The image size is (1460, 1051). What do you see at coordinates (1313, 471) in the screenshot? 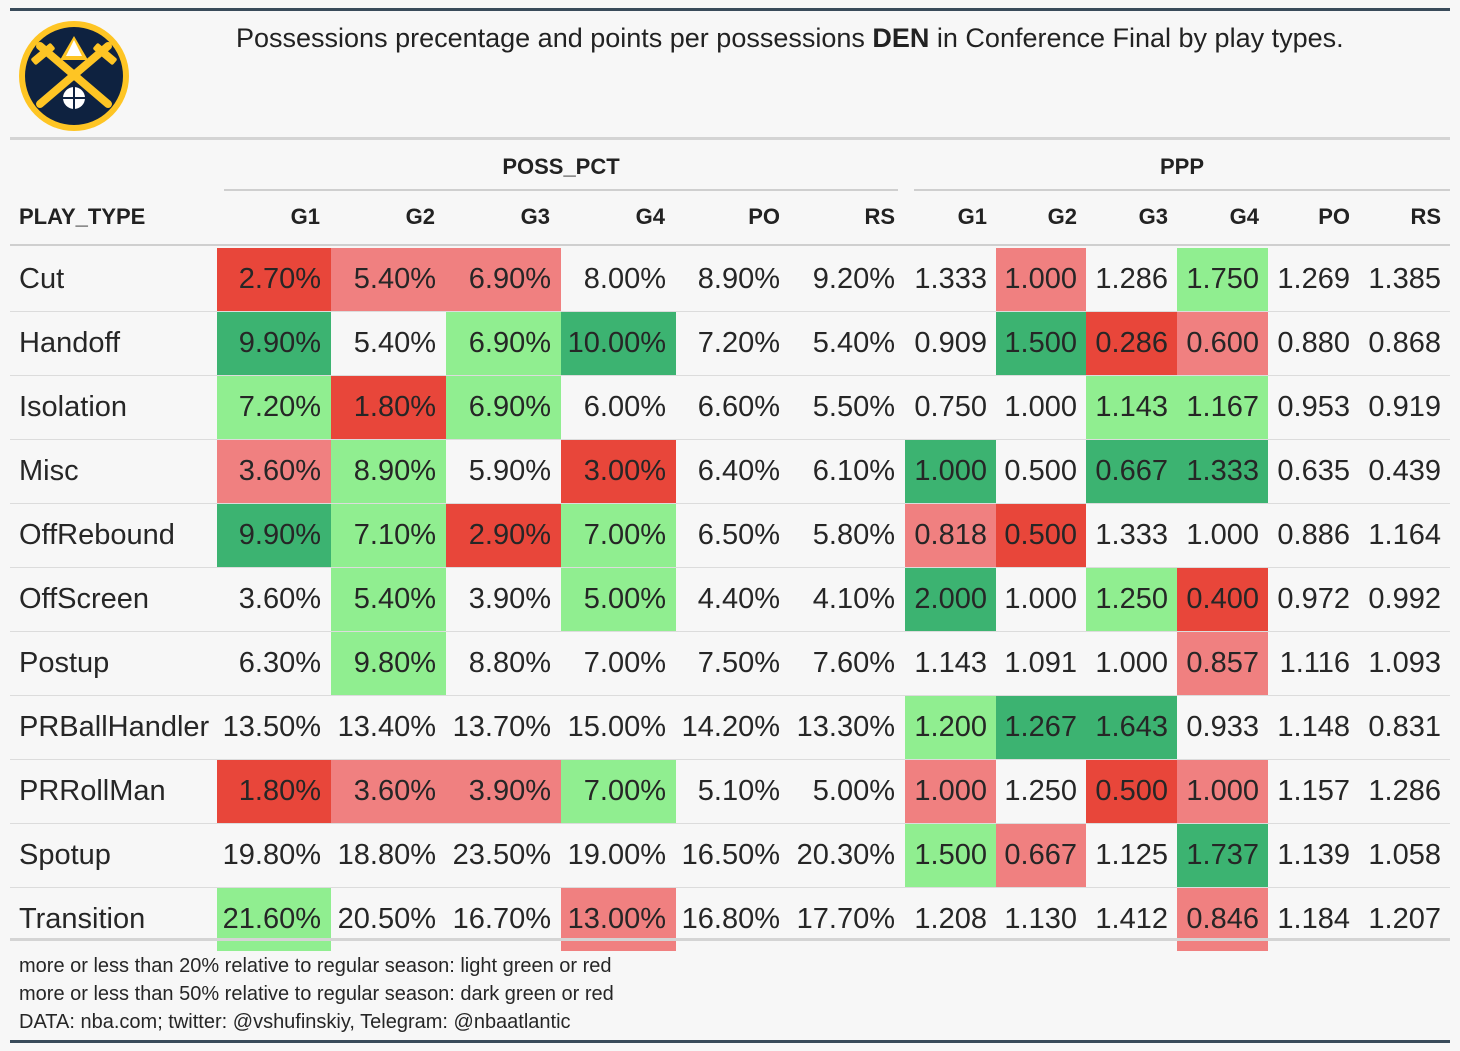
I see `cell-ppp-po: 0.635` at bounding box center [1313, 471].